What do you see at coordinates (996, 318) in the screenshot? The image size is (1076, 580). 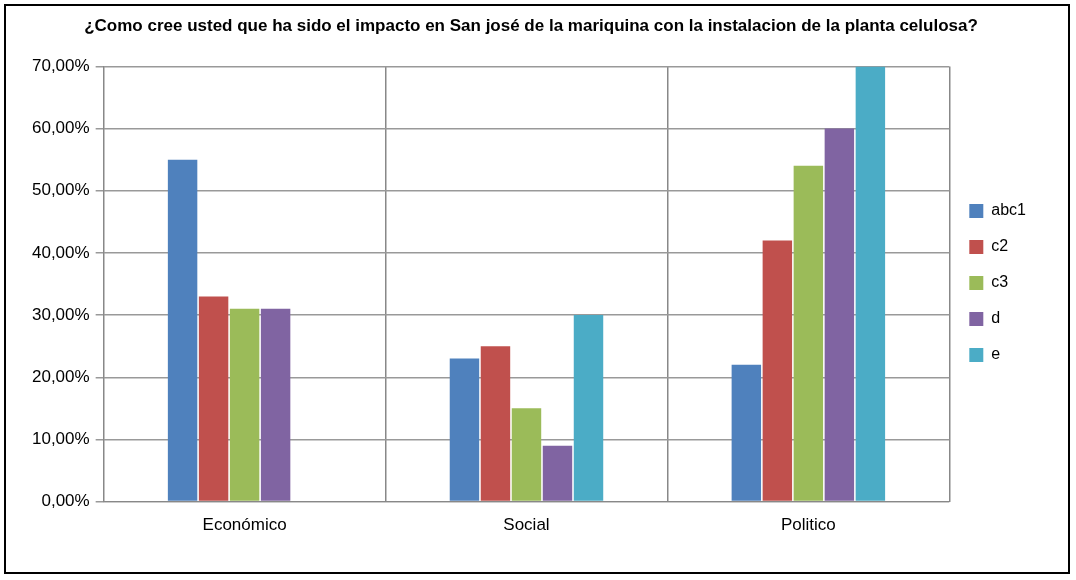 I see `legend-label: d` at bounding box center [996, 318].